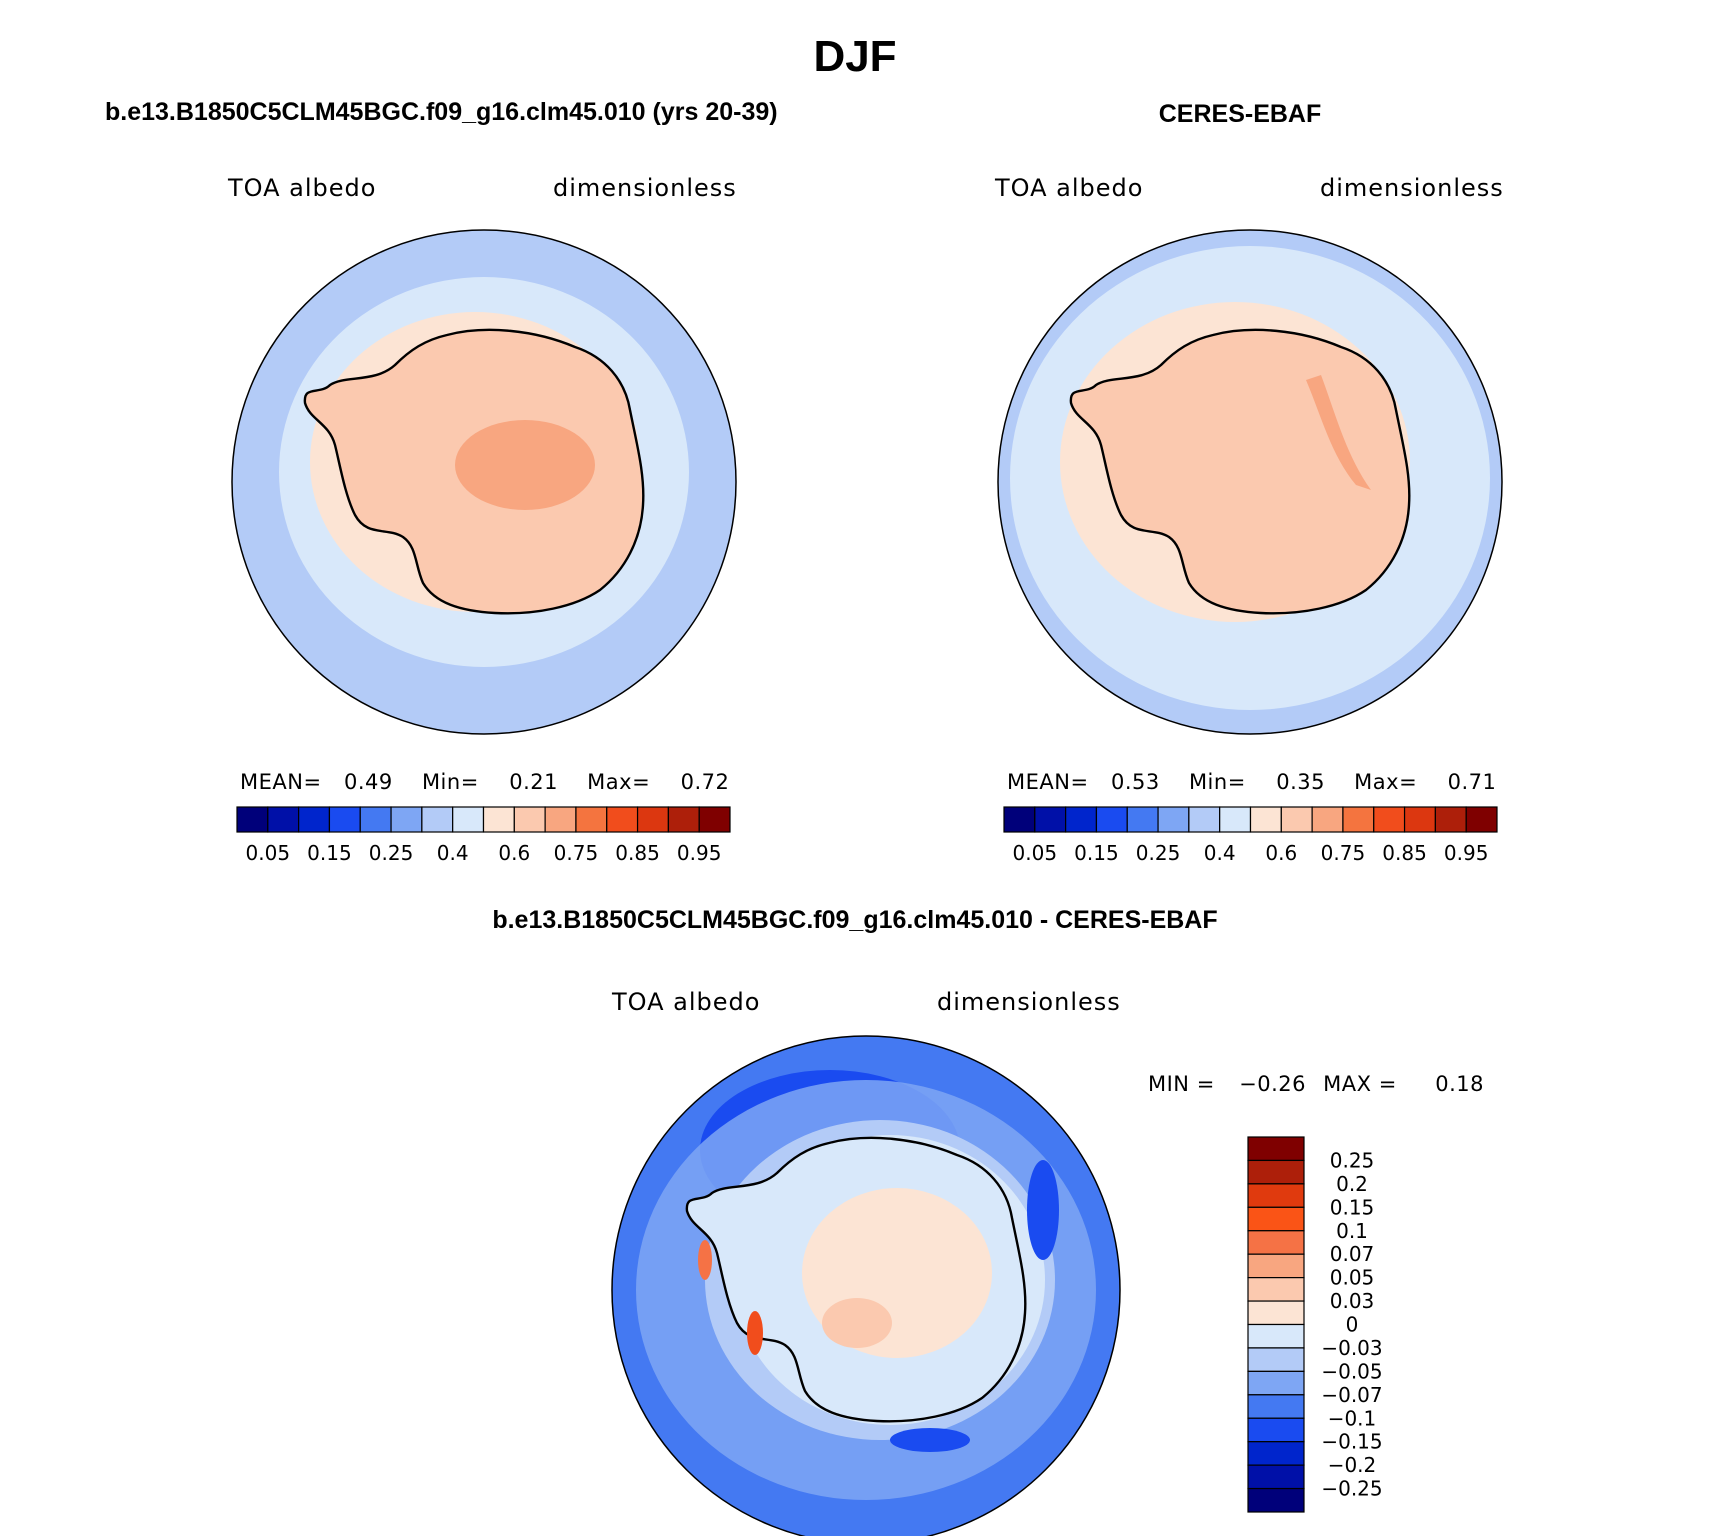  Describe the element at coordinates (268, 853) in the screenshot. I see `model-colorbar-label: 0.05` at that location.